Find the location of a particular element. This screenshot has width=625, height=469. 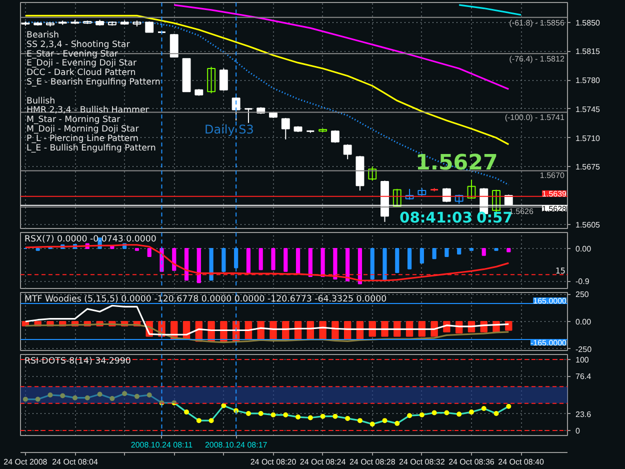

annotation: 08:41:03 is located at coordinates (436, 218).